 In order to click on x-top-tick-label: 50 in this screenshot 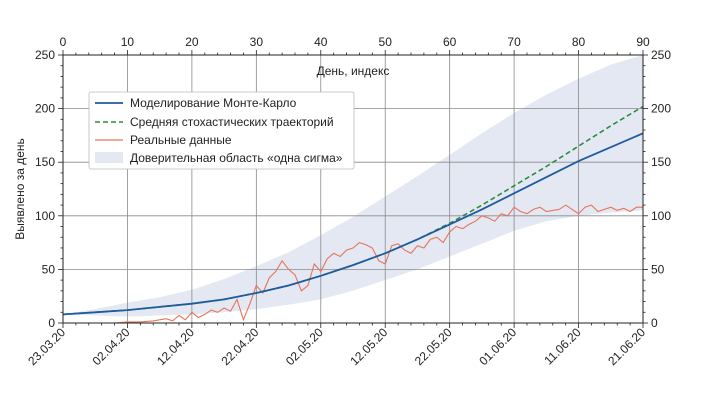, I will do `click(386, 42)`.